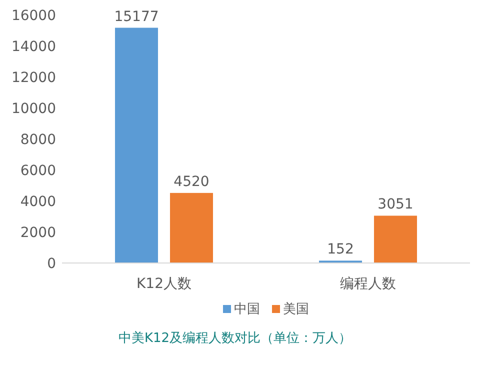  What do you see at coordinates (247, 309) in the screenshot?
I see `legend-label: 中国` at bounding box center [247, 309].